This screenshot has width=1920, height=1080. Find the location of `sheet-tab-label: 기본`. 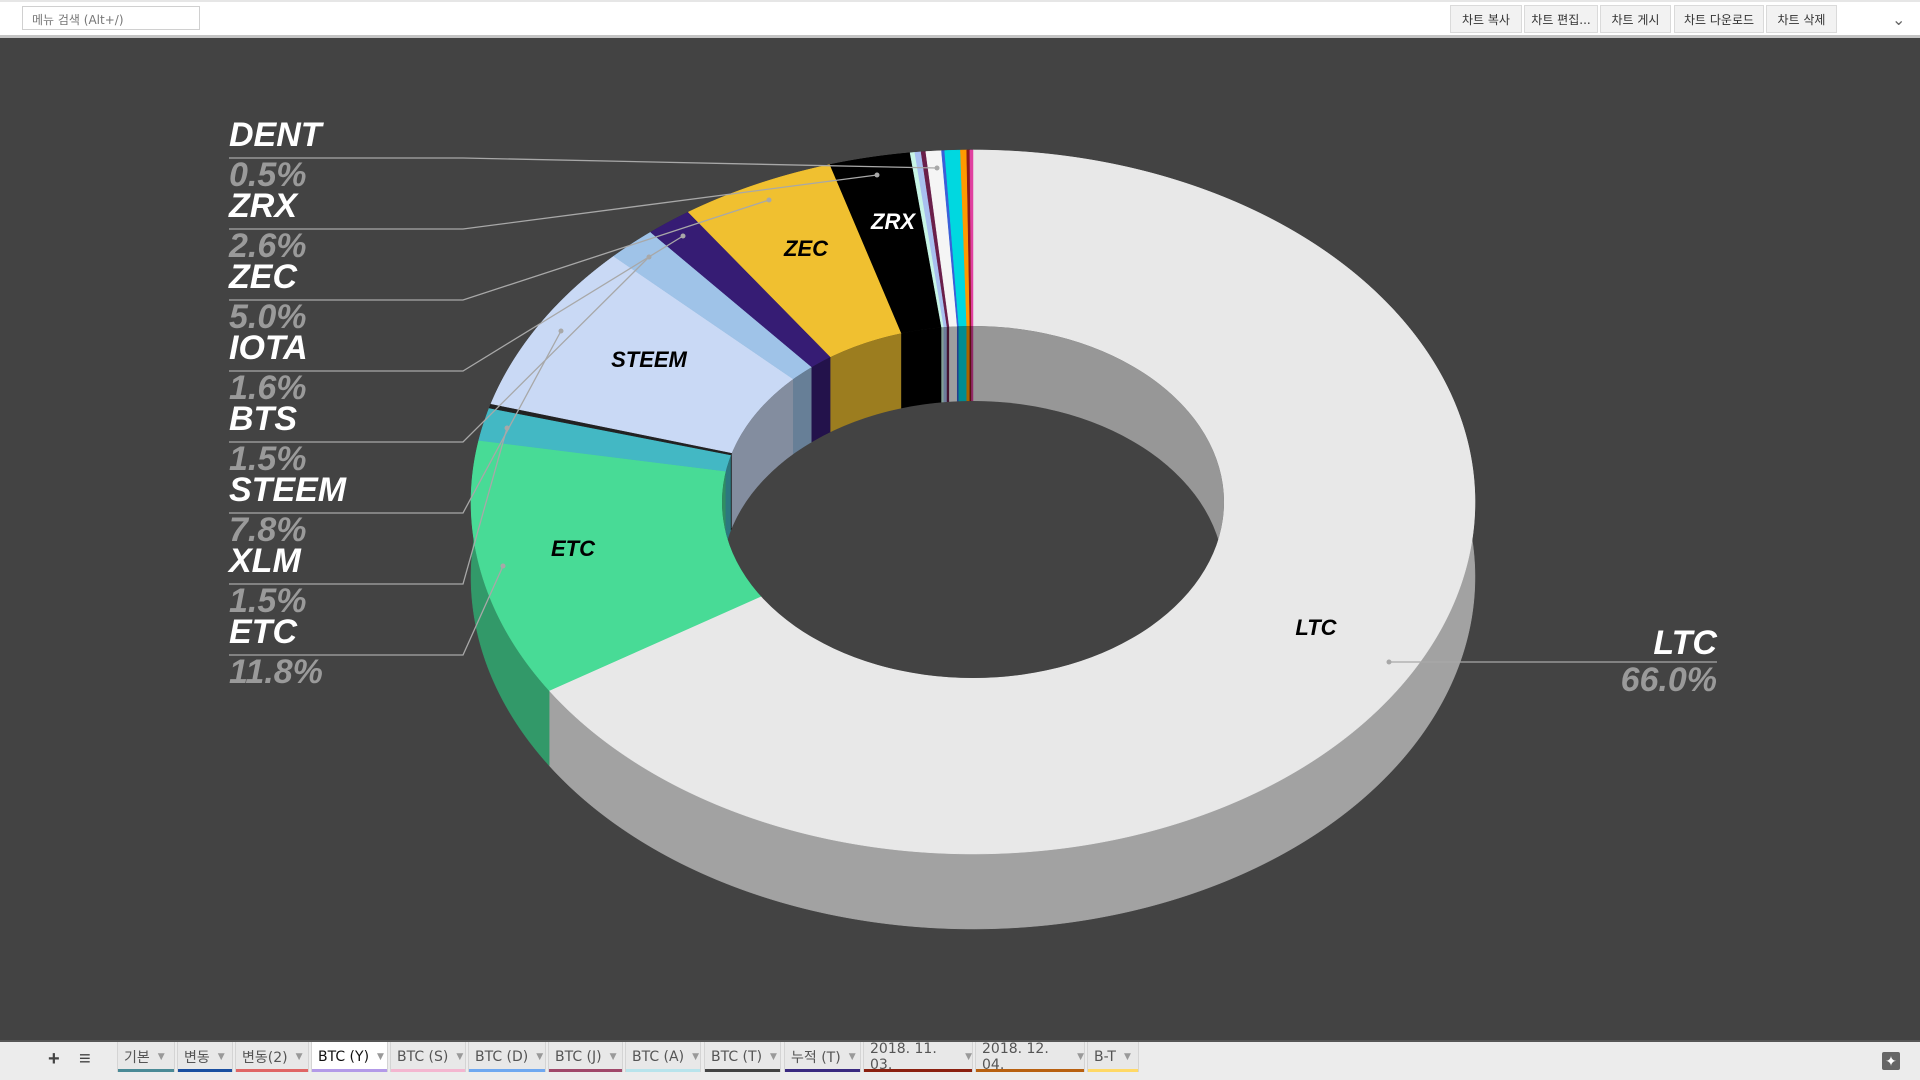

sheet-tab-label: 기본 is located at coordinates (137, 1058).